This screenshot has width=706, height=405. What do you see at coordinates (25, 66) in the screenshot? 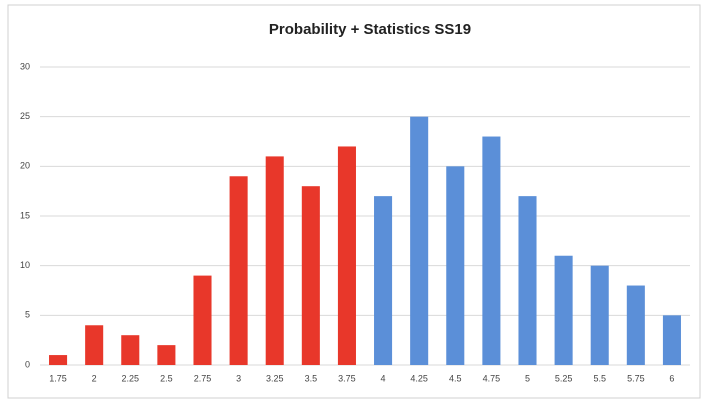
I see `y-tick-label: 30` at bounding box center [25, 66].